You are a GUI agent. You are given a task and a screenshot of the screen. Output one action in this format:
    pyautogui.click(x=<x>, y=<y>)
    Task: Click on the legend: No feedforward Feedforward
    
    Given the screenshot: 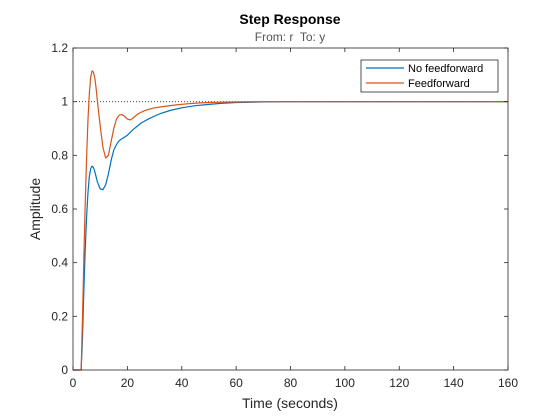 What is the action you would take?
    pyautogui.click(x=429, y=76)
    